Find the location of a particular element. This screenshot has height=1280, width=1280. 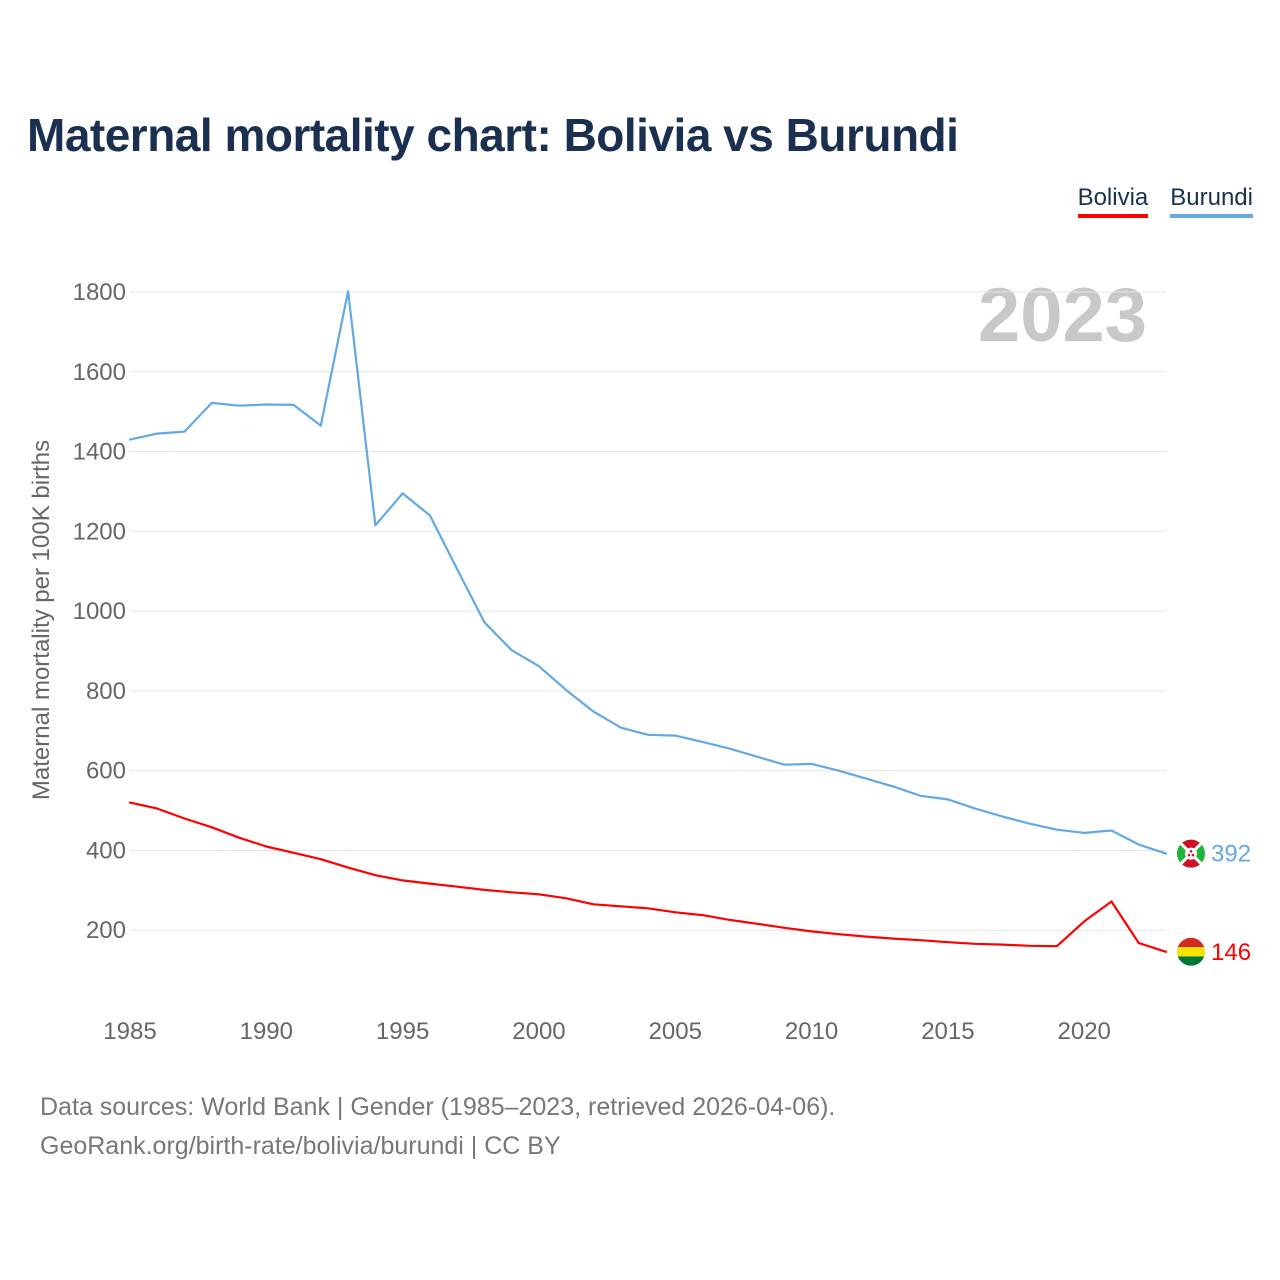

x-axis-ticks: 1985 1990 1995 2000 2005 2010 2015 2020 is located at coordinates (607, 1031).